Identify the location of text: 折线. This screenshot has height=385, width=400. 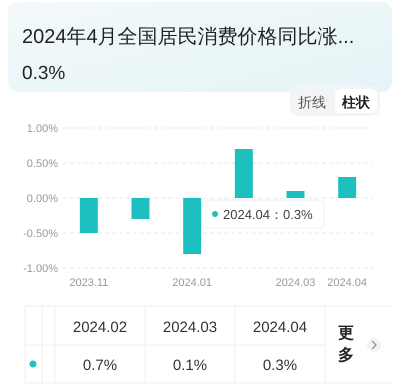
(312, 102).